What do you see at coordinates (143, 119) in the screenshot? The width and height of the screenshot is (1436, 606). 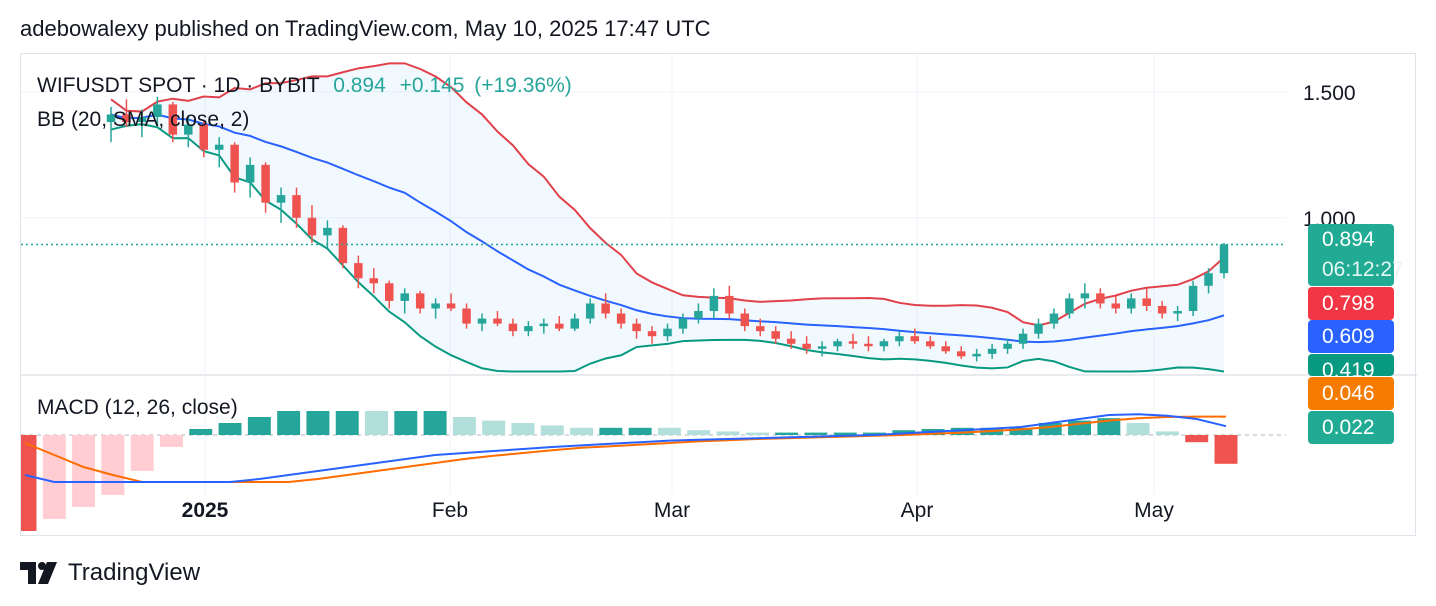 I see `bb-legend: BB (20, SMA, close, 2)` at bounding box center [143, 119].